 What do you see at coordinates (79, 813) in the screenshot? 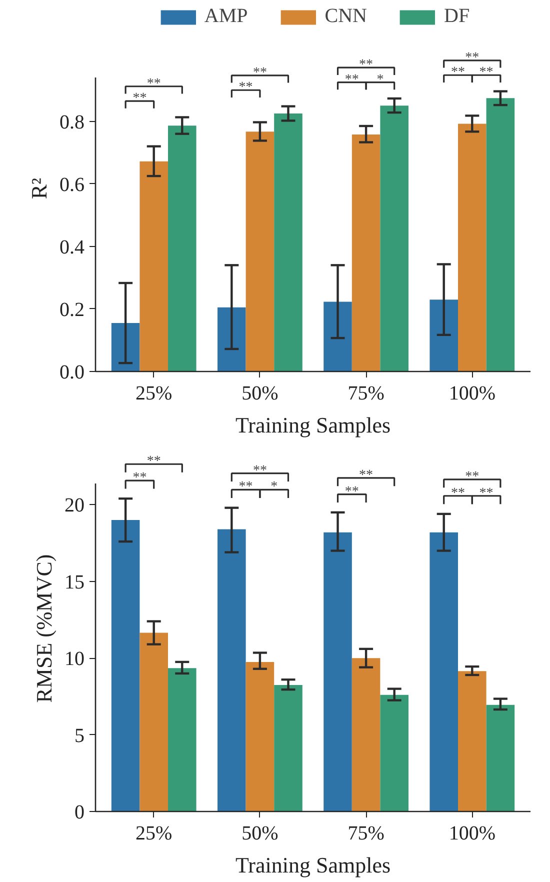
I see `y-tick-label: 0` at bounding box center [79, 813].